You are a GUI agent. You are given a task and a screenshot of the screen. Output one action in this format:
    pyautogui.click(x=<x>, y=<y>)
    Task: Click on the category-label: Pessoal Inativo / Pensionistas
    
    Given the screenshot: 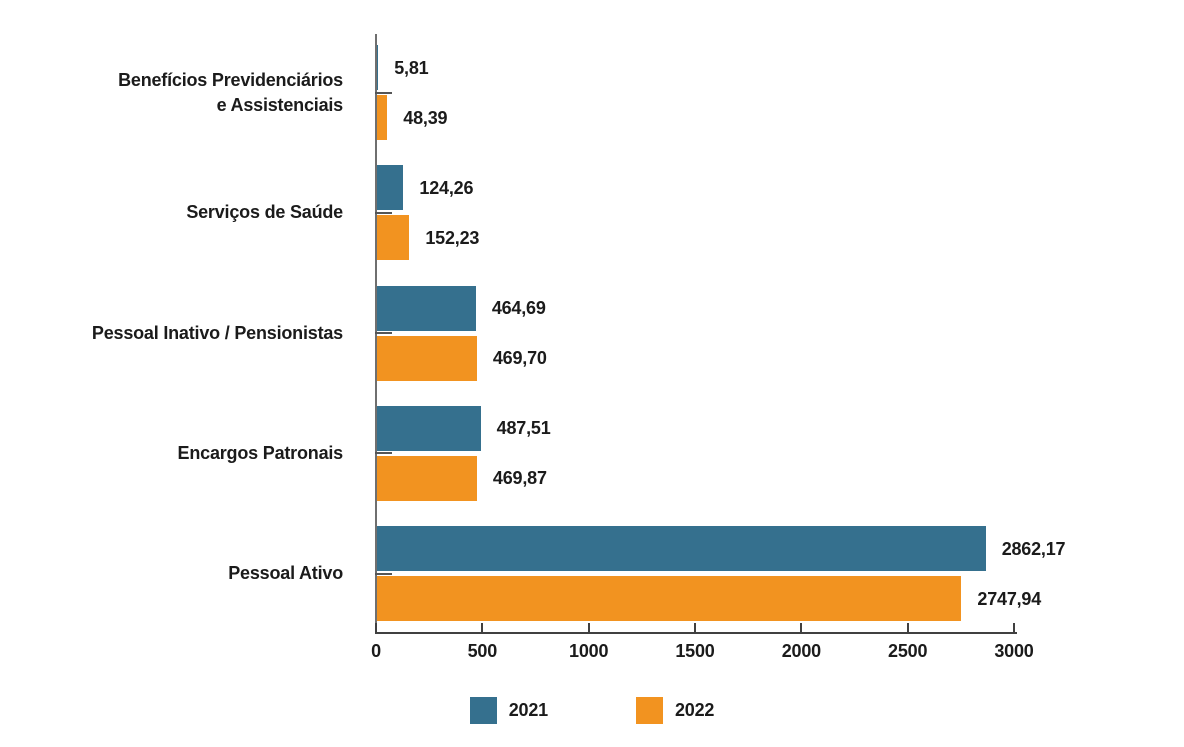 What is the action you would take?
    pyautogui.click(x=217, y=332)
    